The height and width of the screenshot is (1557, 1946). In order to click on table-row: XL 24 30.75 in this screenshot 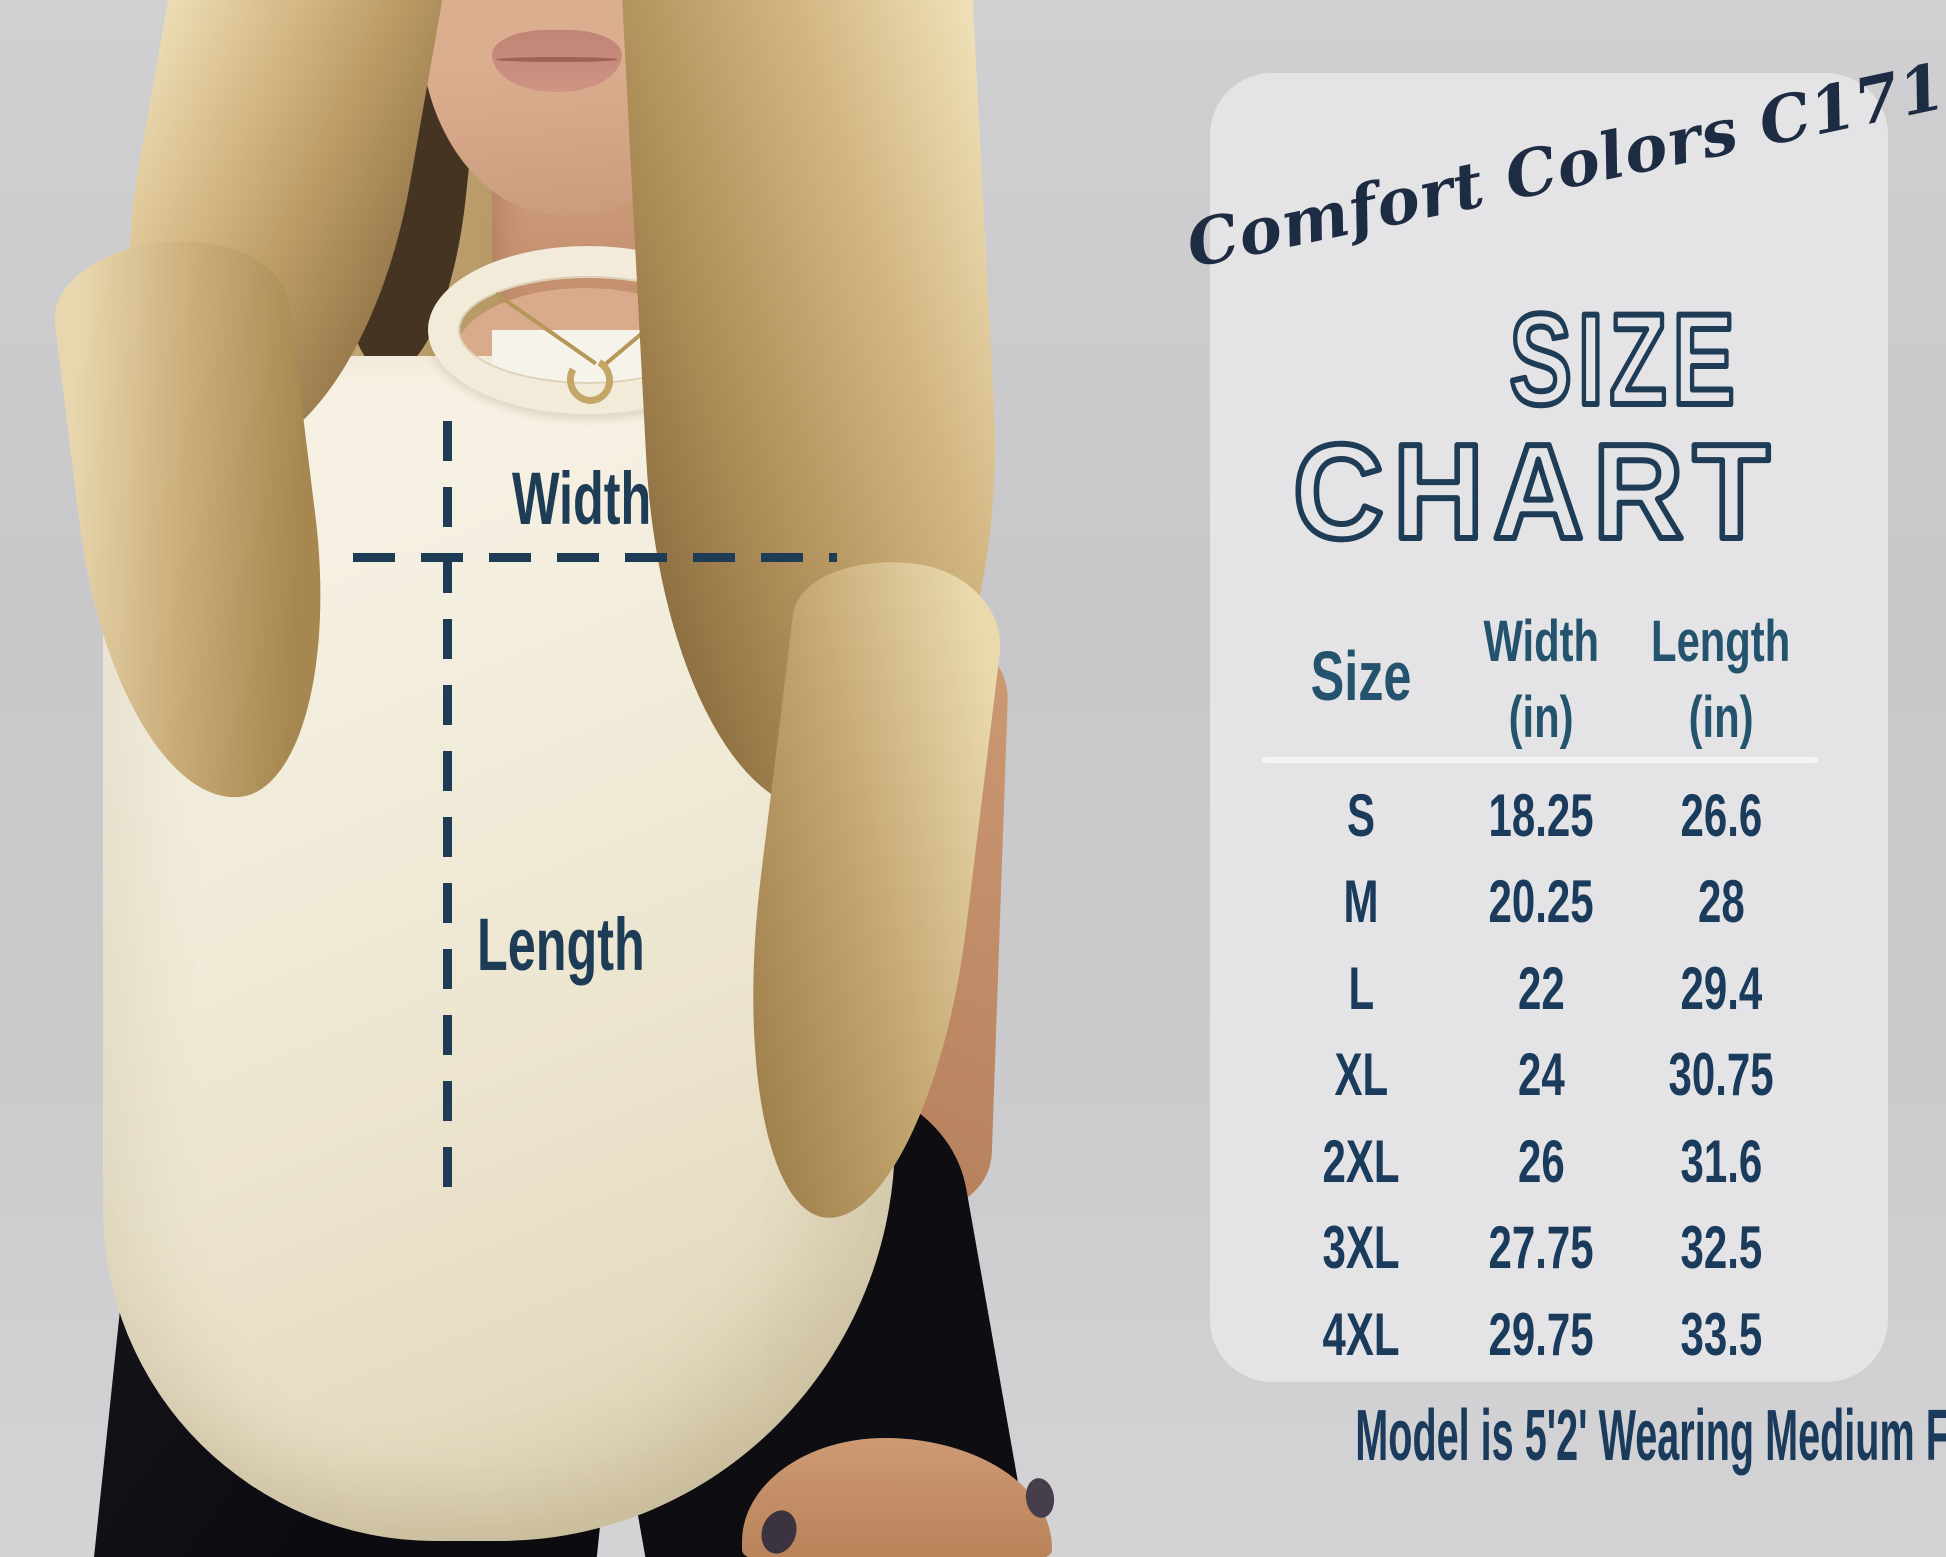, I will do `click(1541, 1075)`.